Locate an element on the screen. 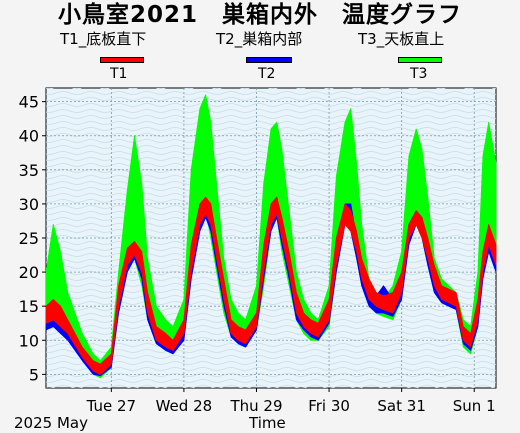  y-tick-label: 25 is located at coordinates (29, 238).